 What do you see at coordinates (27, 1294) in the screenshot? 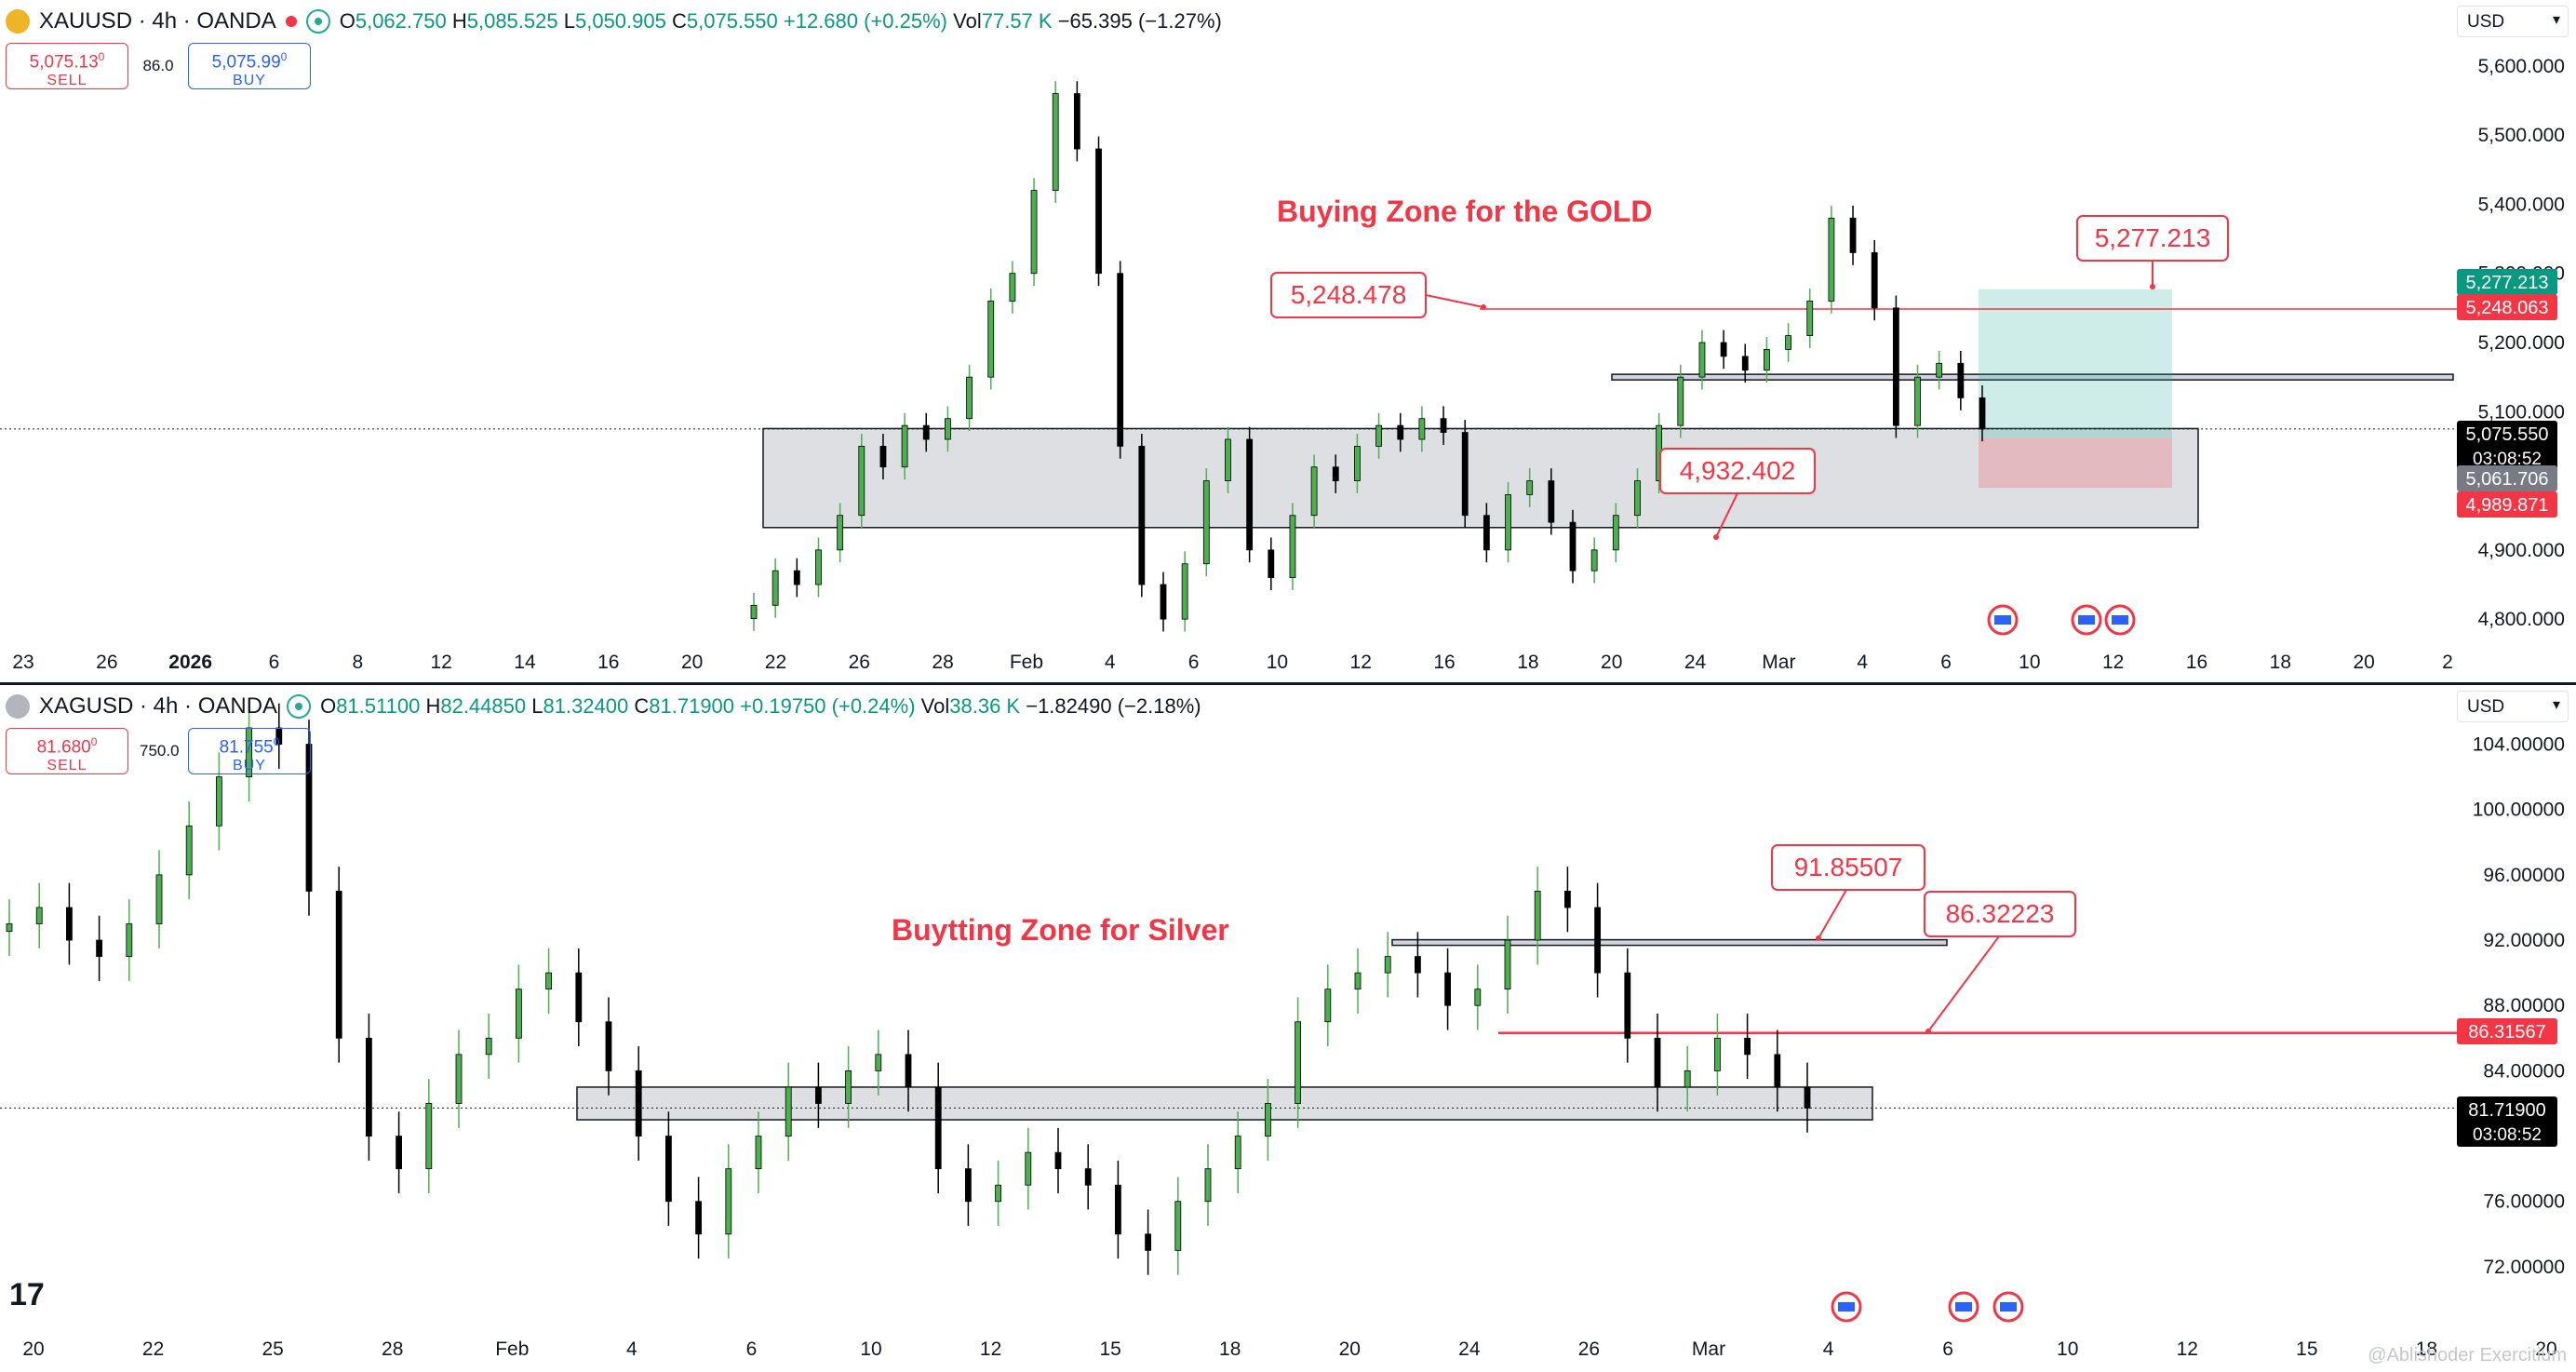
I see `tradingview-logo-icon: 17` at bounding box center [27, 1294].